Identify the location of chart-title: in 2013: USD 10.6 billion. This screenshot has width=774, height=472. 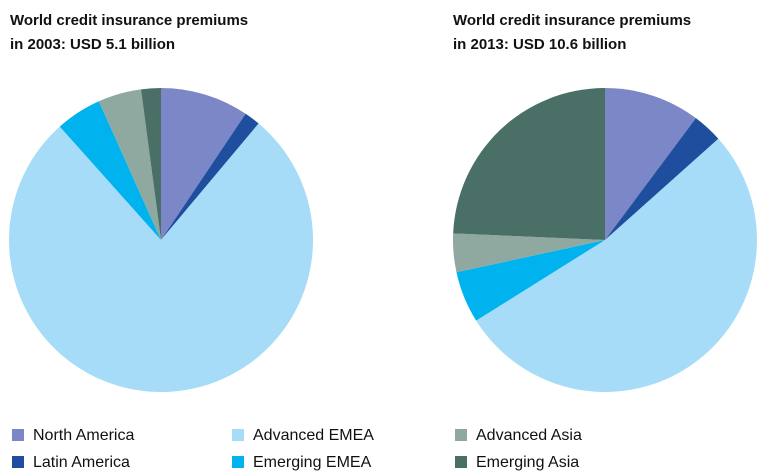
(539, 44).